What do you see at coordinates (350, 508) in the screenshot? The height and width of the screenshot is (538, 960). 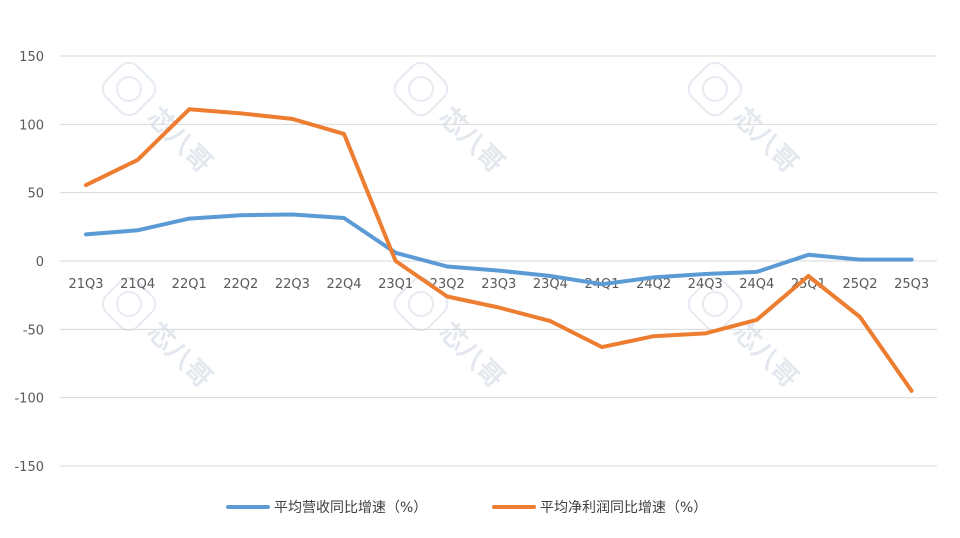 I see `legend-label: 平均营收同比增速（%）` at bounding box center [350, 508].